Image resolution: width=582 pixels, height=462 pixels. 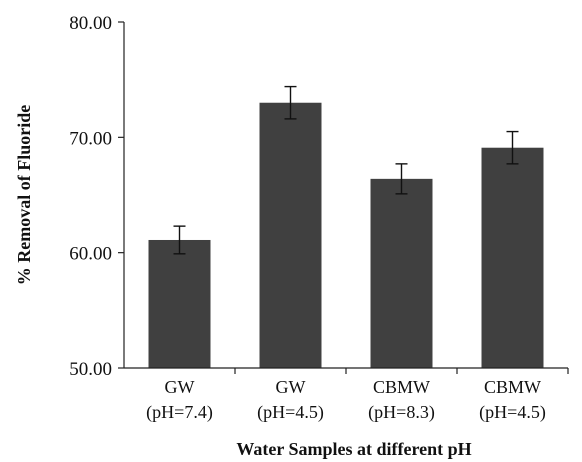 I want to click on x-category-sublabel: (pH=8.3), so click(x=401, y=412).